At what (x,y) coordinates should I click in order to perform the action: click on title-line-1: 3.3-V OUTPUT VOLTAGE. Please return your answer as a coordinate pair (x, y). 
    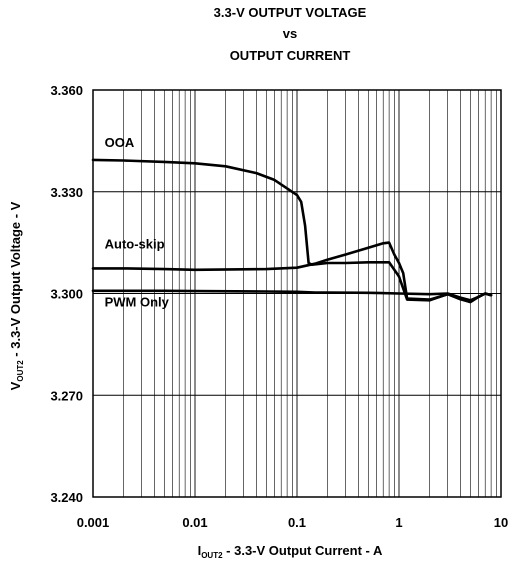
    Looking at the image, I should click on (290, 12).